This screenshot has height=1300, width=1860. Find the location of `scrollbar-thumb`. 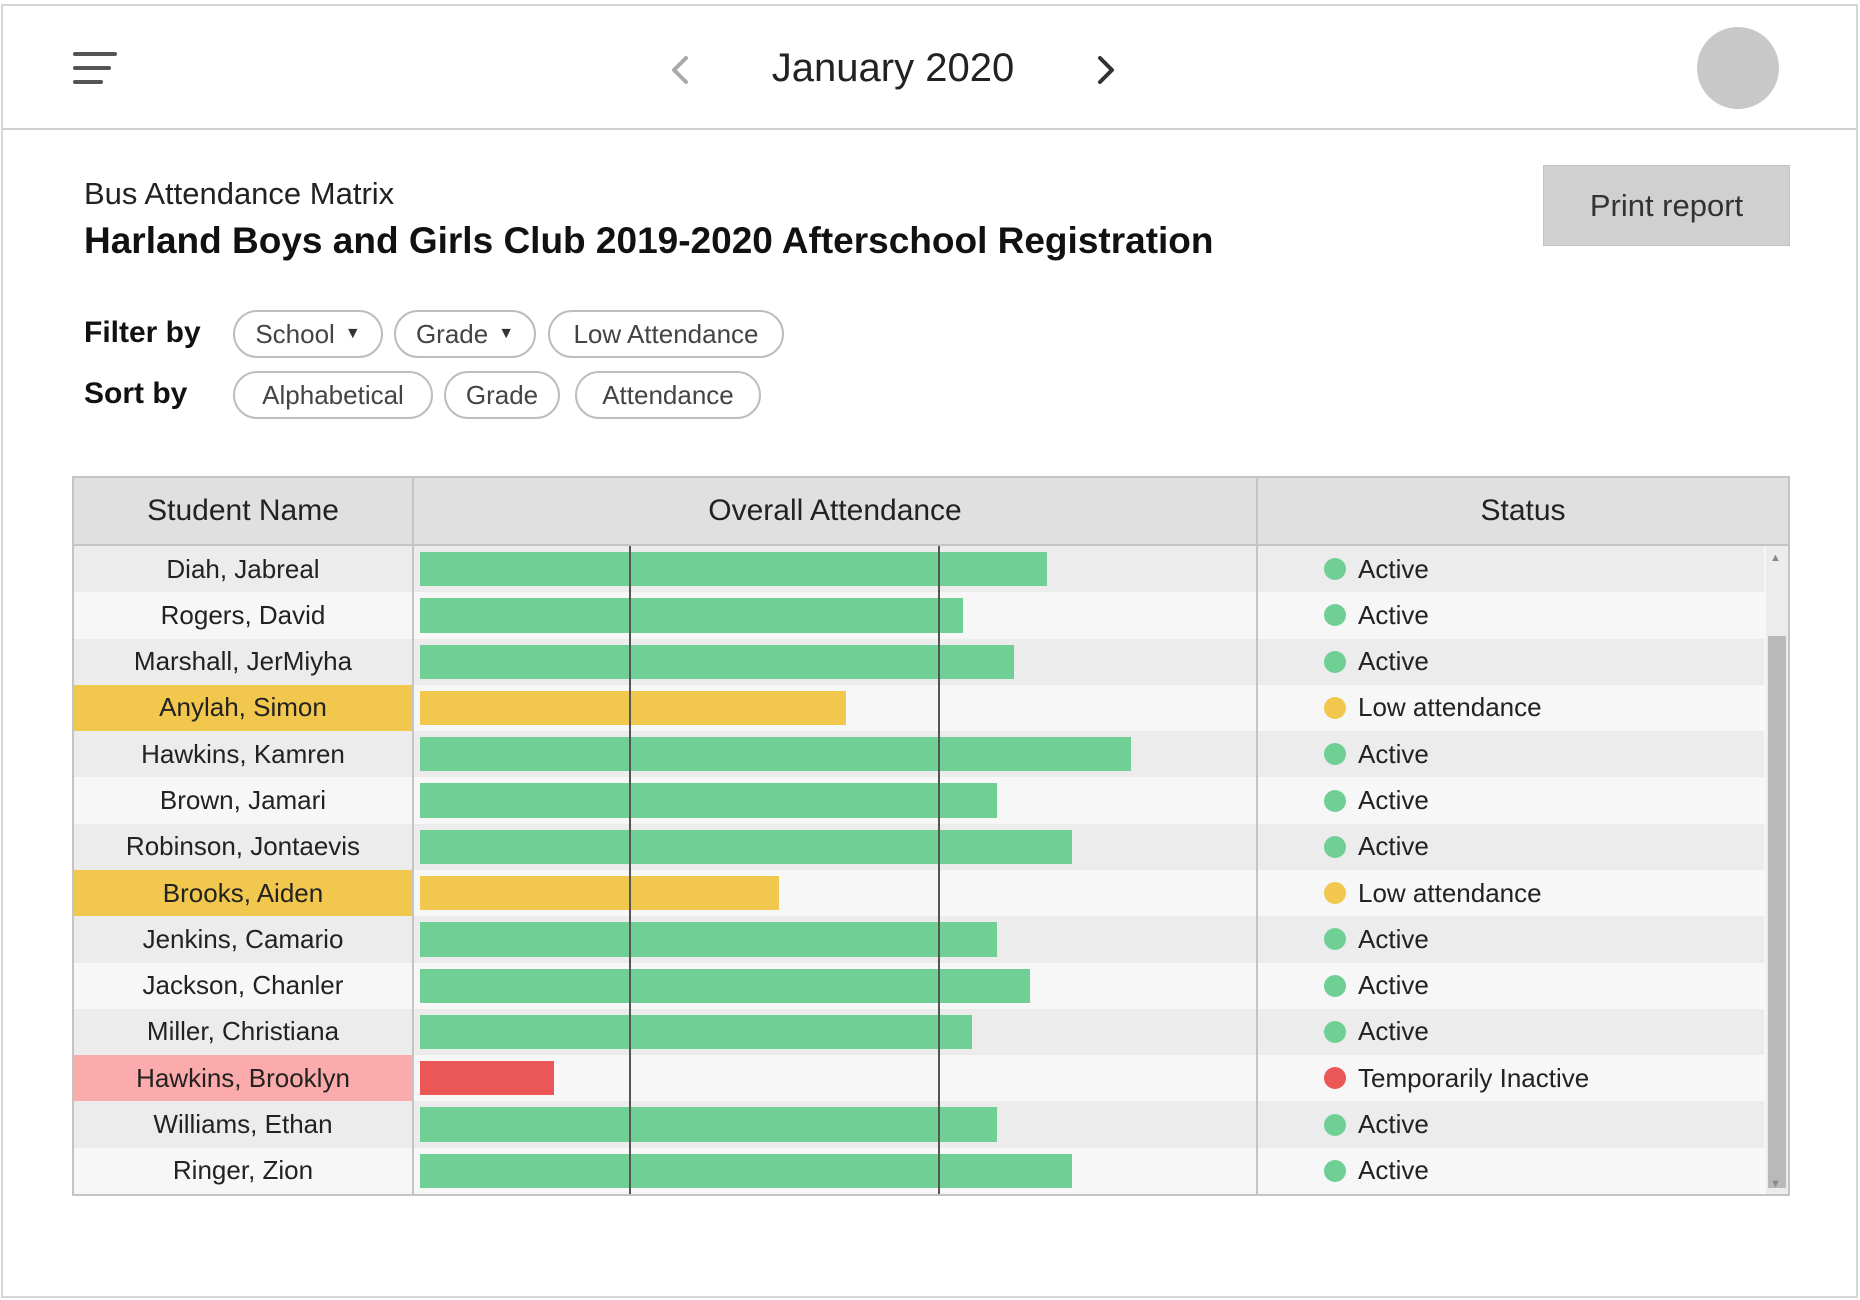

scrollbar-thumb is located at coordinates (1777, 912).